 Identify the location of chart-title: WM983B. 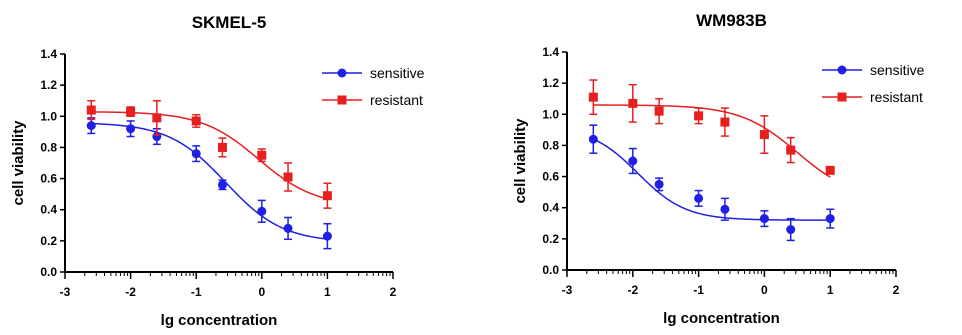
(731, 20).